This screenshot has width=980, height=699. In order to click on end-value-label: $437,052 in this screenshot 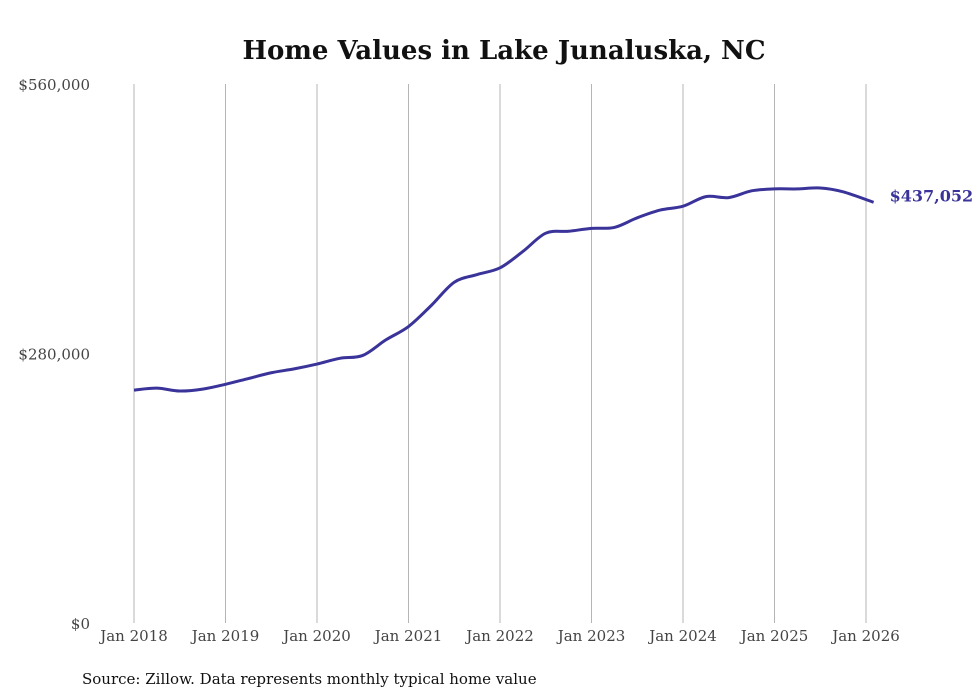, I will do `click(932, 195)`.